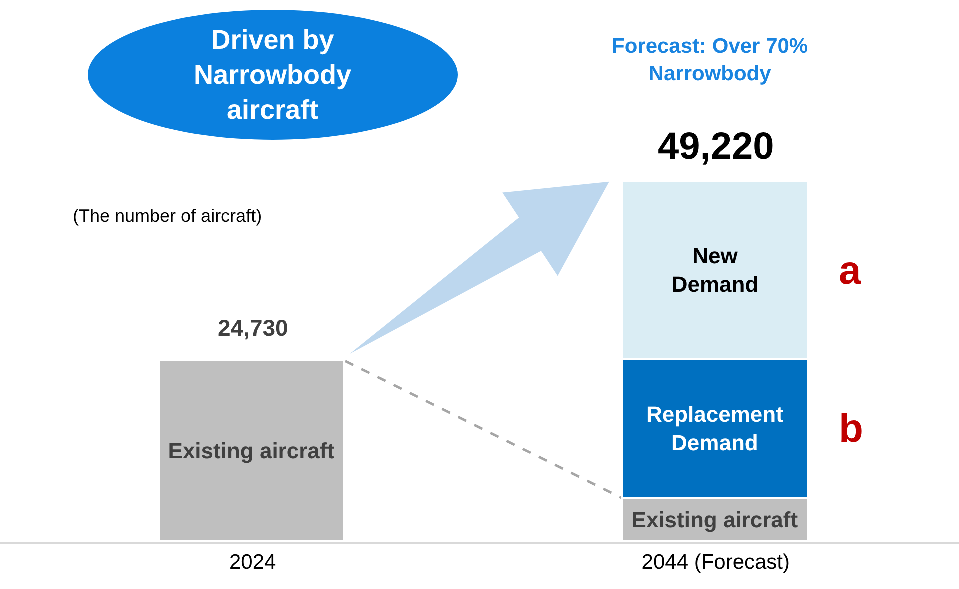 This screenshot has height=589, width=959. Describe the element at coordinates (253, 328) in the screenshot. I see `annotation: 24,730` at that location.